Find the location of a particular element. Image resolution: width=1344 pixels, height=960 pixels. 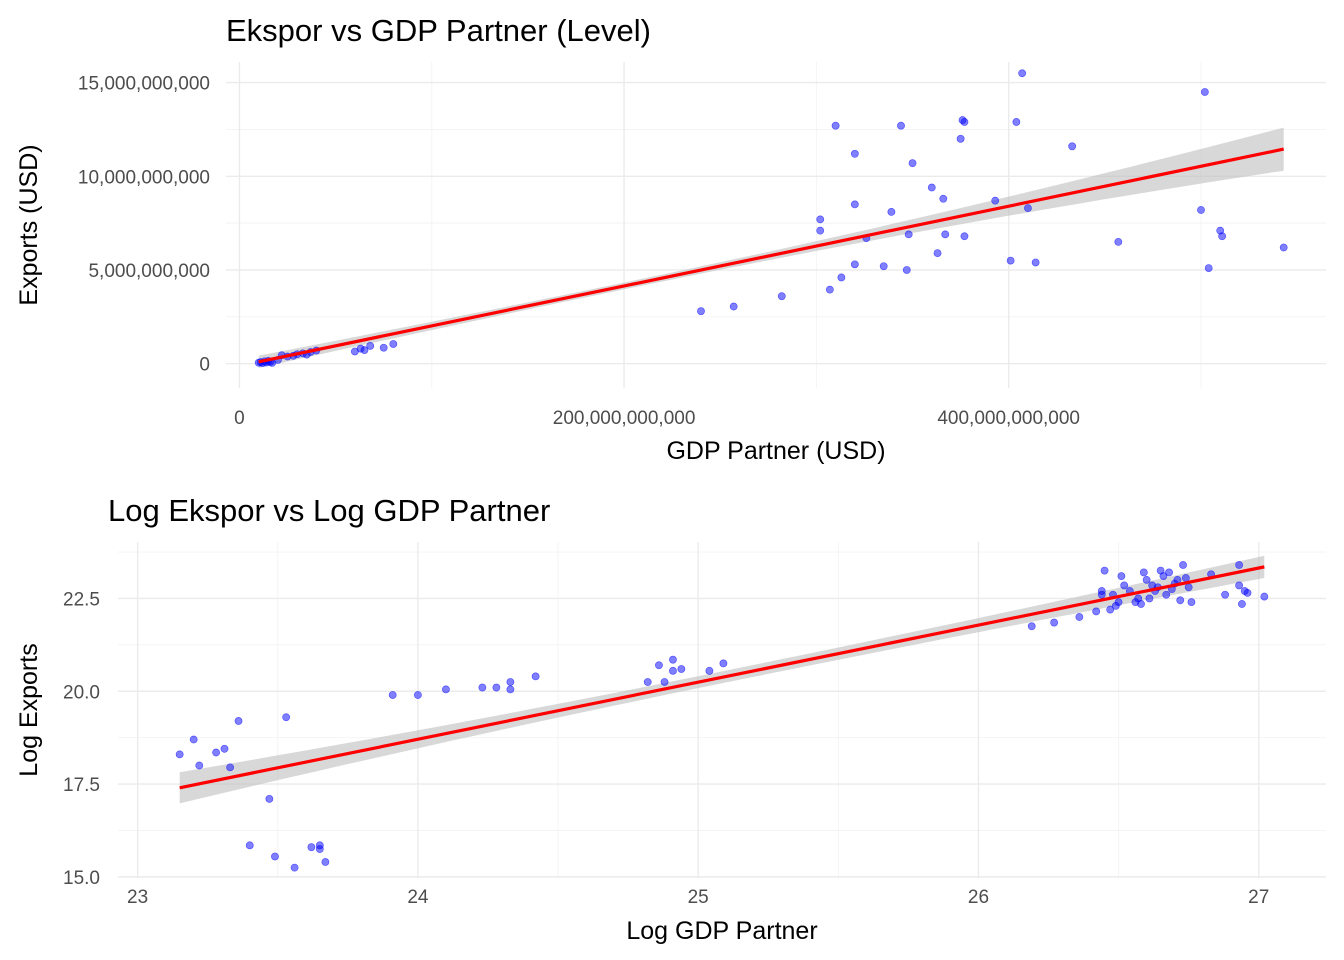

y-tick-label: 5,000,000,000 is located at coordinates (149, 271).